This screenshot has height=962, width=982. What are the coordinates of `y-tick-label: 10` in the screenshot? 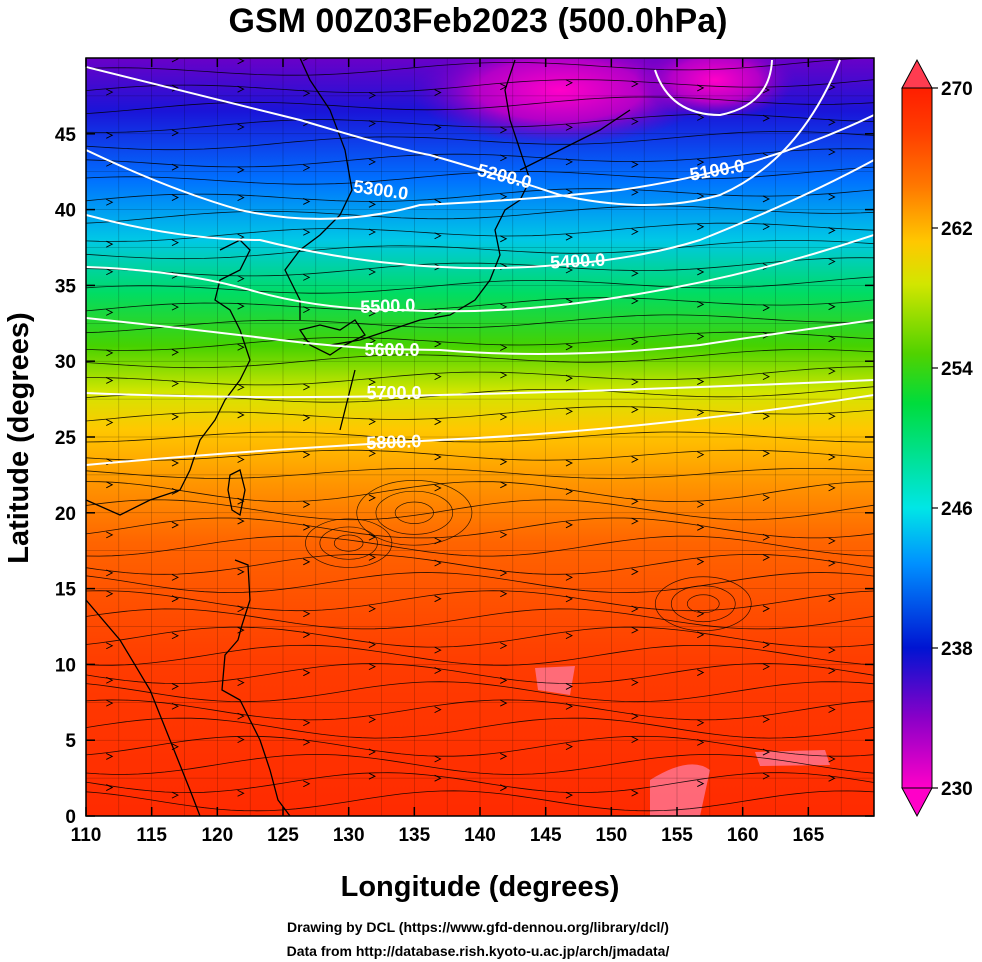 It's located at (65, 665).